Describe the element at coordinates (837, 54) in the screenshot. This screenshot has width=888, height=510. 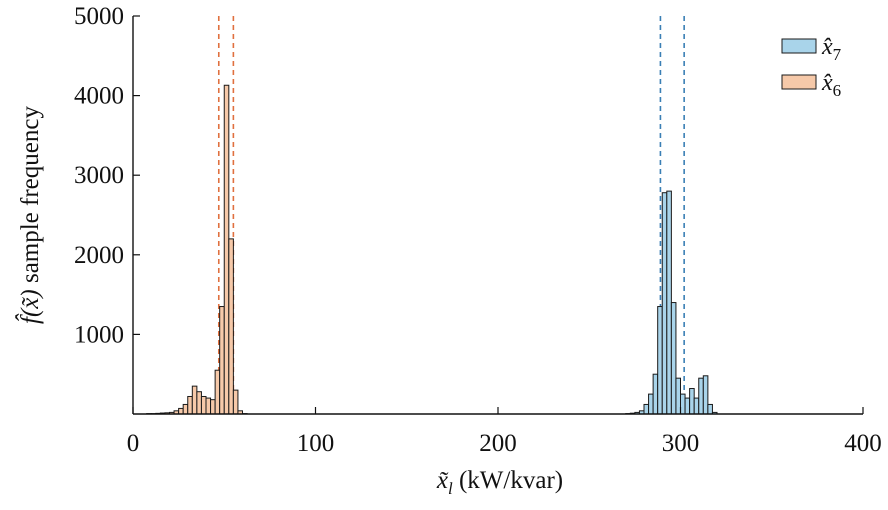
I see `legend-label-subscript: 7` at that location.